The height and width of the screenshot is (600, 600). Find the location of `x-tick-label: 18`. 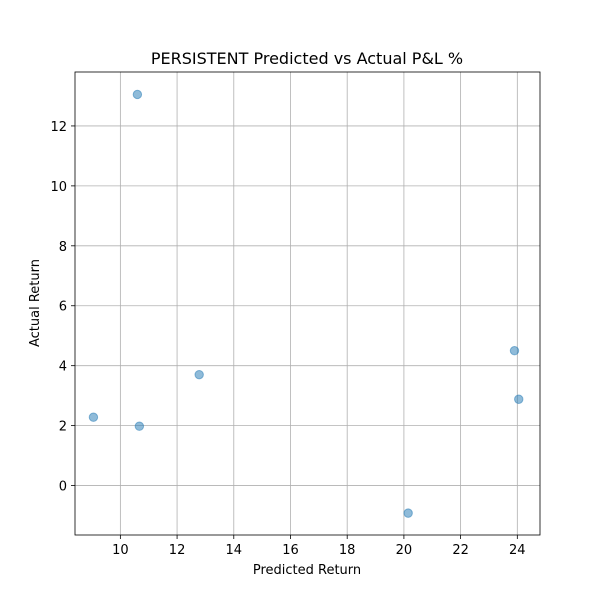

x-tick-label: 18 is located at coordinates (347, 550).